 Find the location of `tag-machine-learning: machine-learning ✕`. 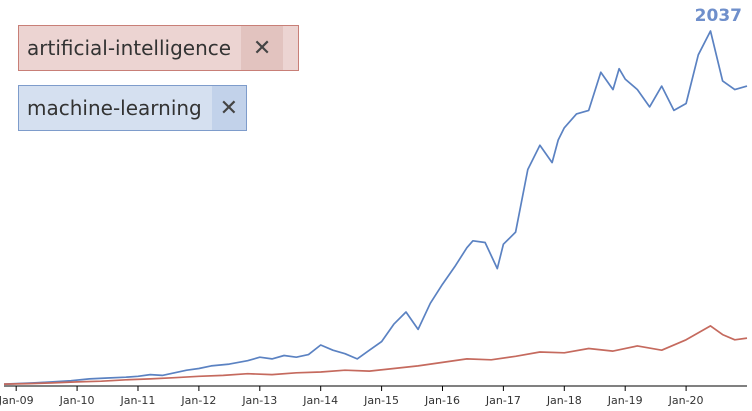

tag-machine-learning: machine-learning ✕ is located at coordinates (132, 108).